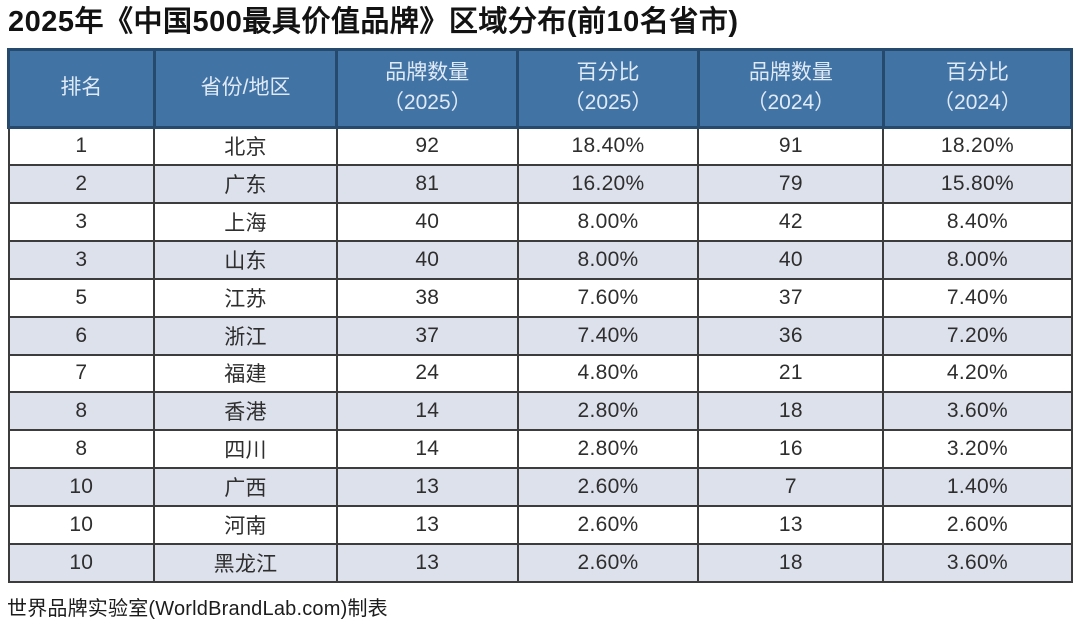  Describe the element at coordinates (977, 525) in the screenshot. I see `cell-percent-2024: 2.60%` at that location.